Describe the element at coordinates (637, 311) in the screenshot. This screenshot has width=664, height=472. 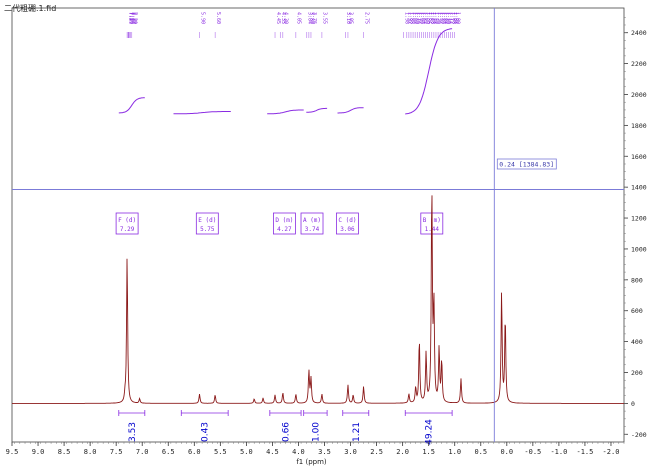
I see `y-tick-label: 600` at that location.